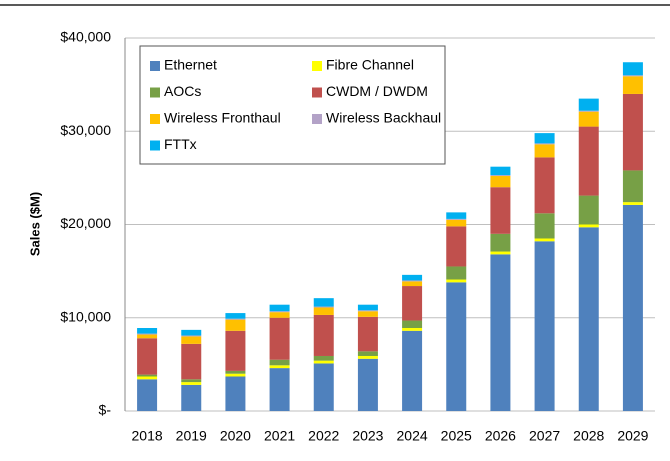  What do you see at coordinates (544, 436) in the screenshot?
I see `x-tick-label: 2027` at bounding box center [544, 436].